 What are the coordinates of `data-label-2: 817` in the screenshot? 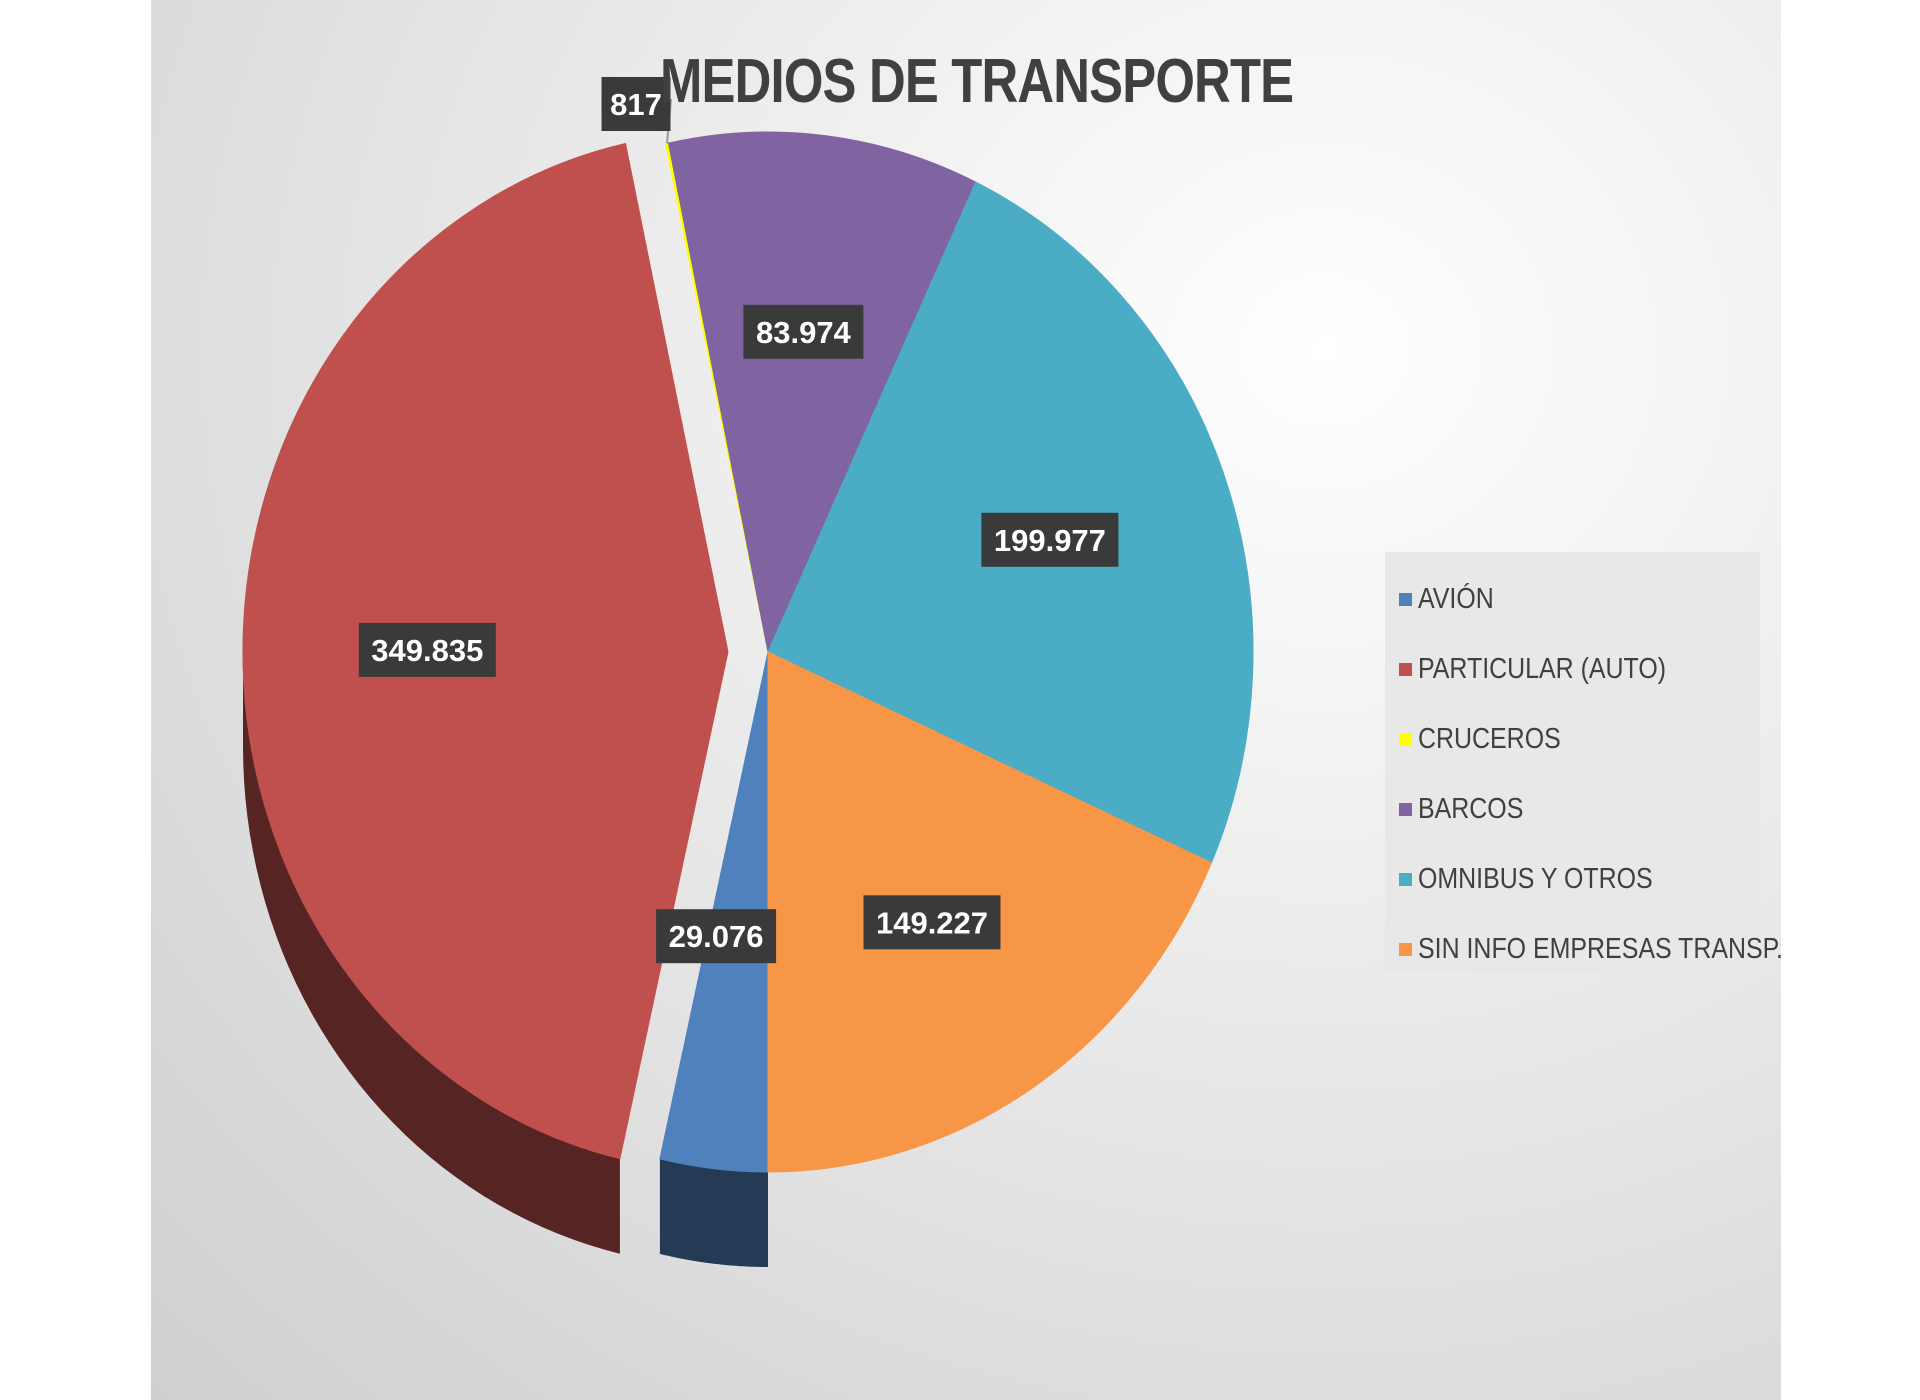 It's located at (636, 104).